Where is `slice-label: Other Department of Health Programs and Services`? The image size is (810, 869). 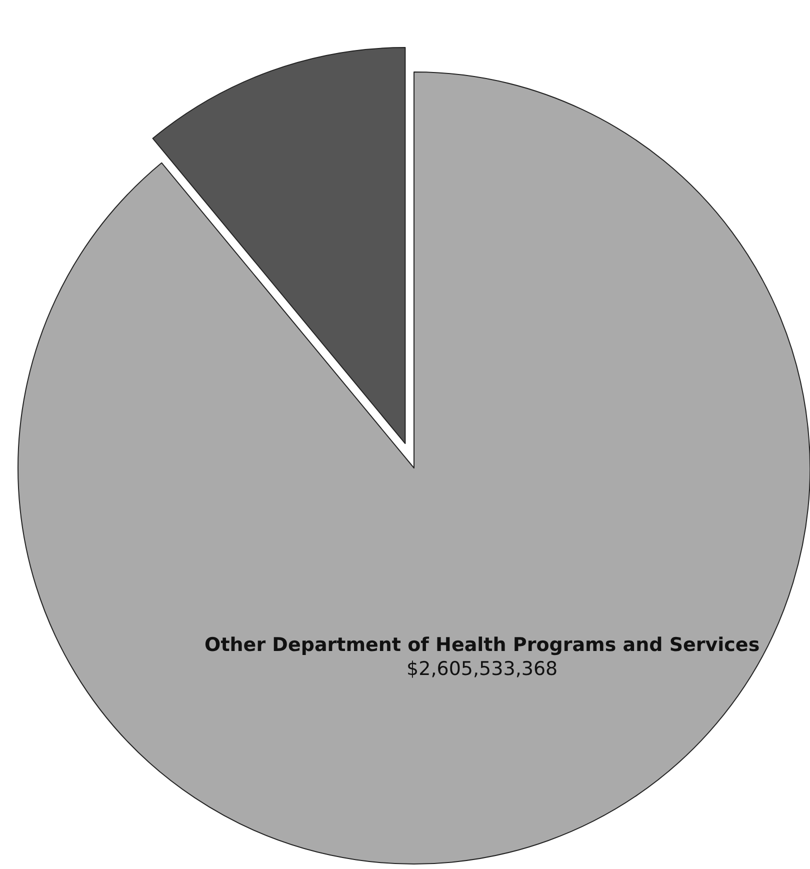 slice-label: Other Department of Health Programs and Services is located at coordinates (482, 645).